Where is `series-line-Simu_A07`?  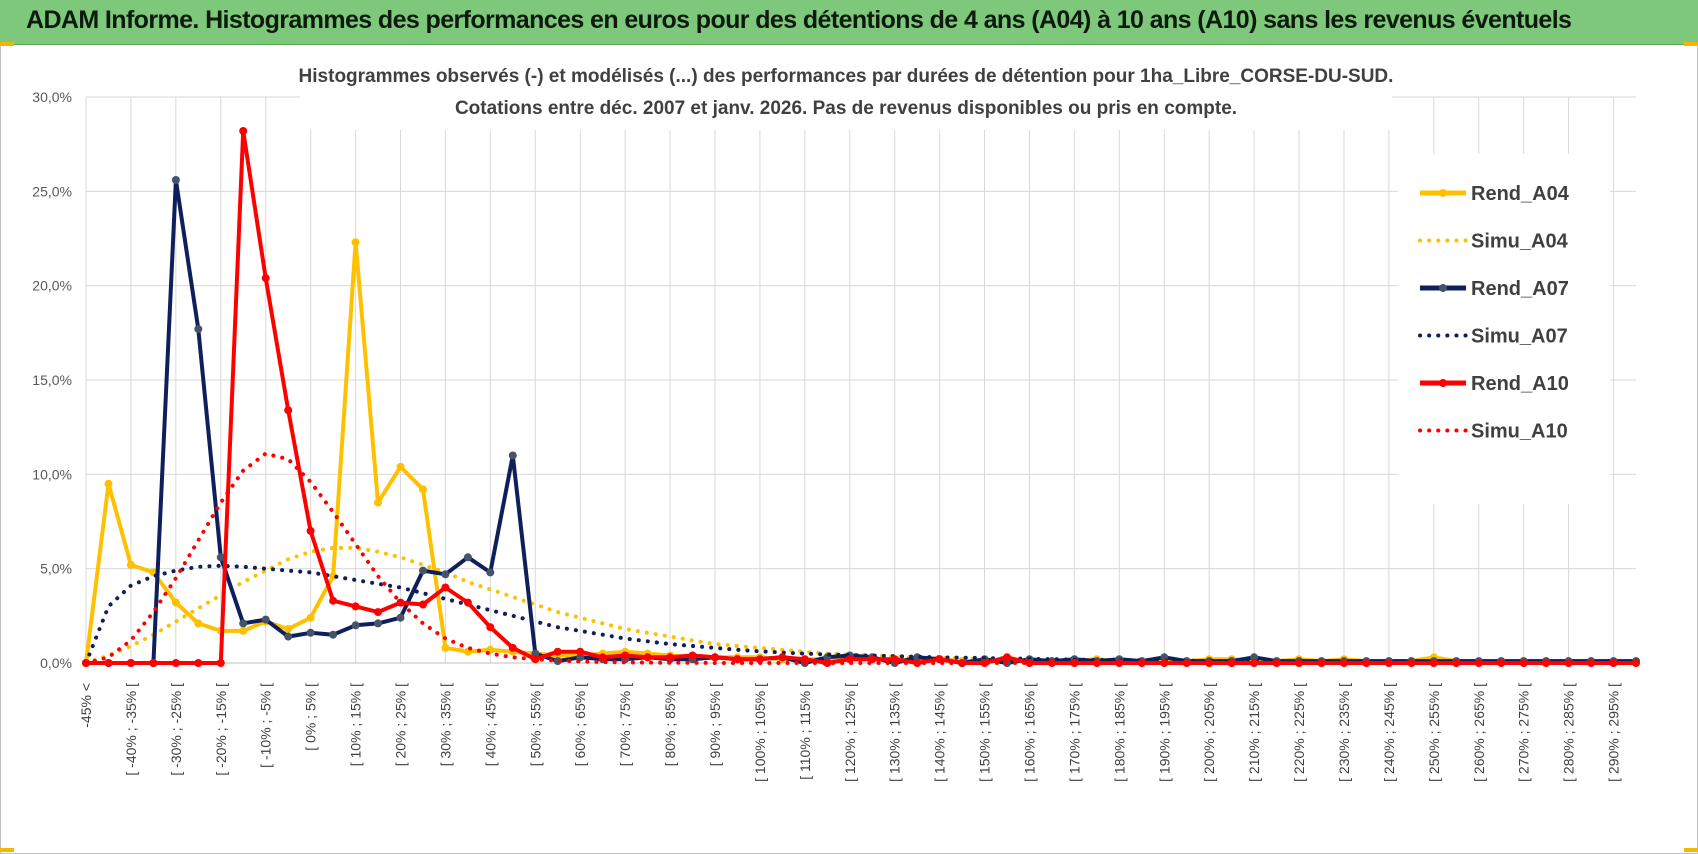
series-line-Simu_A07 is located at coordinates (861, 614).